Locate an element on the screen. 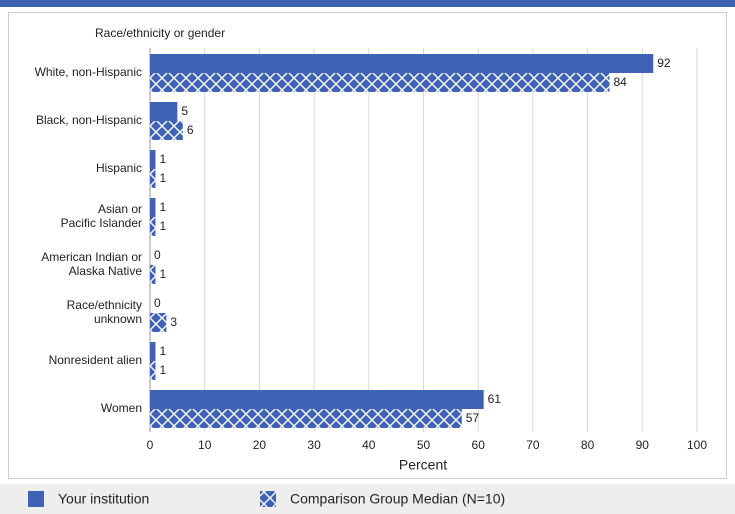  x-tick-label: 100 is located at coordinates (697, 445).